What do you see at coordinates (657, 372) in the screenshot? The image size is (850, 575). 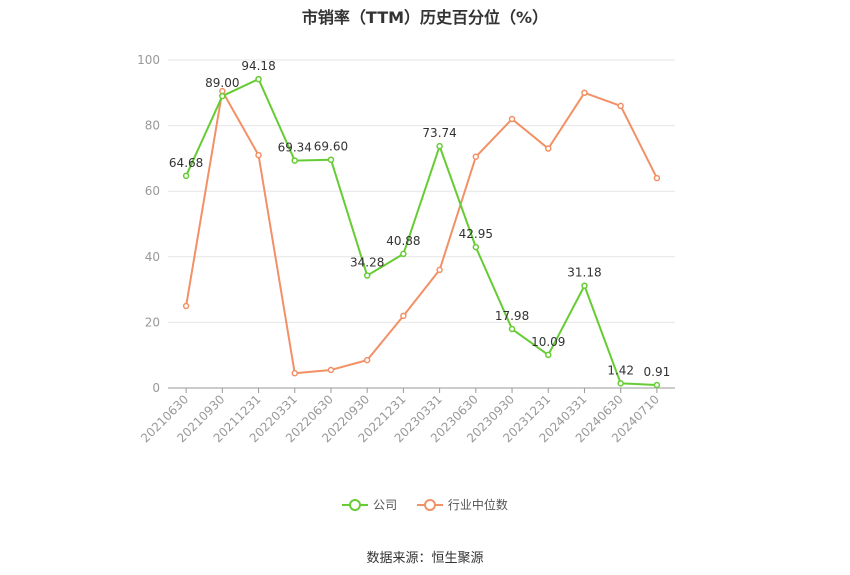 I see `data-label-20240710: 0.91` at bounding box center [657, 372].